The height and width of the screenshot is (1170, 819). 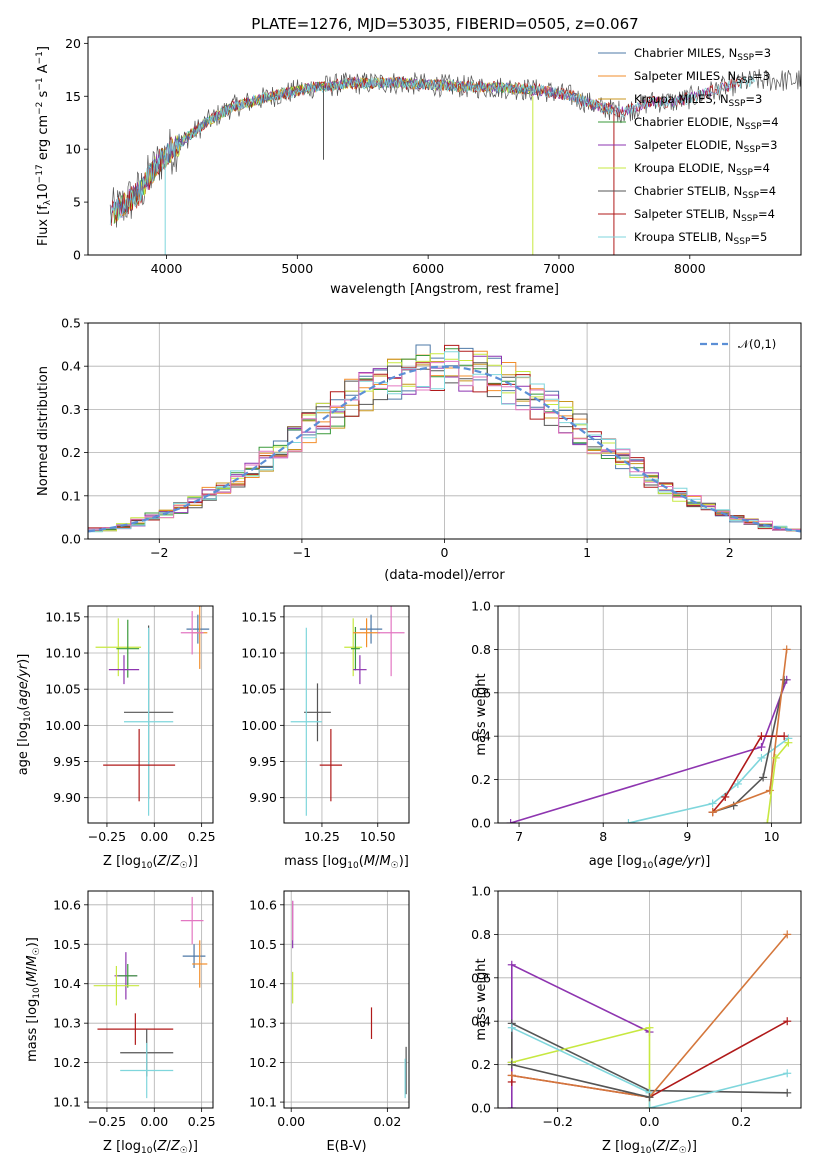 What do you see at coordinates (73, 43) in the screenshot?
I see `y-tick-label: 20` at bounding box center [73, 43].